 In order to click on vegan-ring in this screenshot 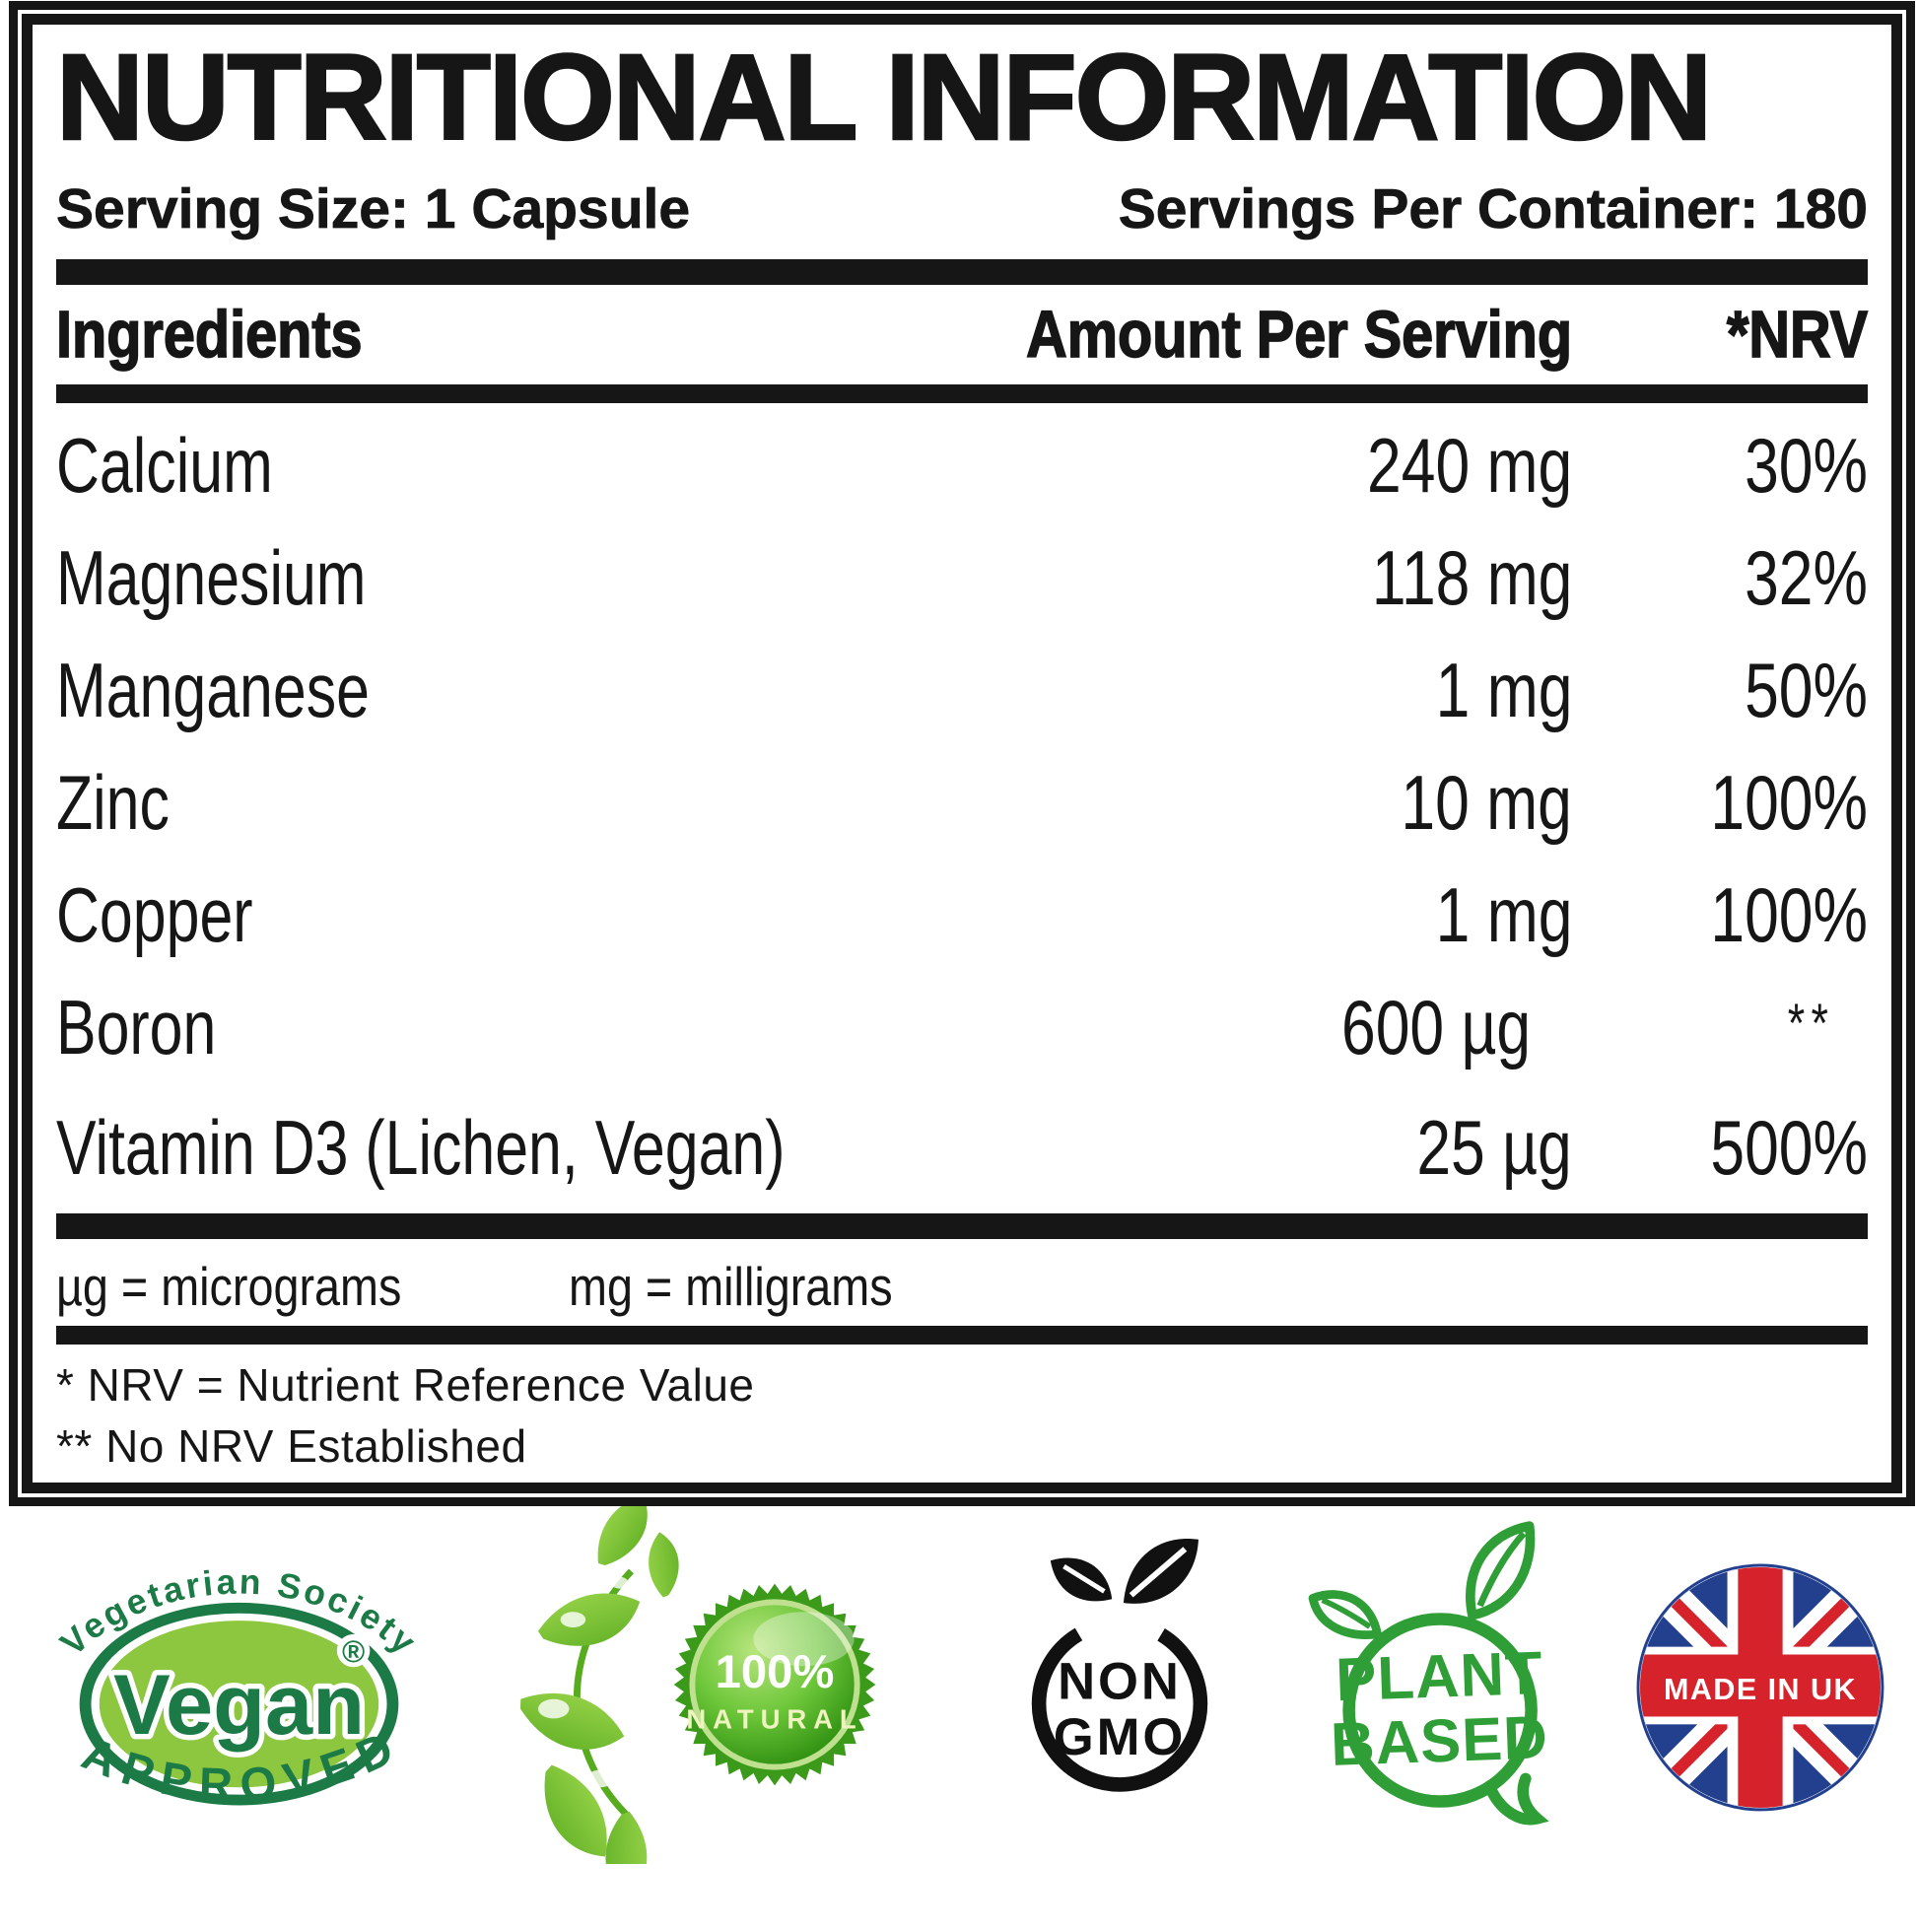, I will do `click(239, 1704)`.